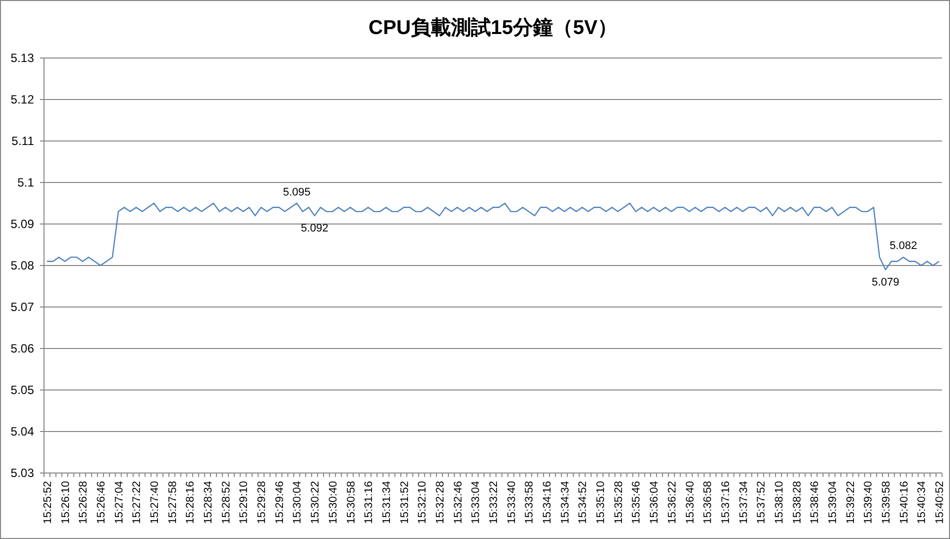 The image size is (950, 539). Describe the element at coordinates (226, 502) in the screenshot. I see `x-tick-label: 15:28:52` at that location.